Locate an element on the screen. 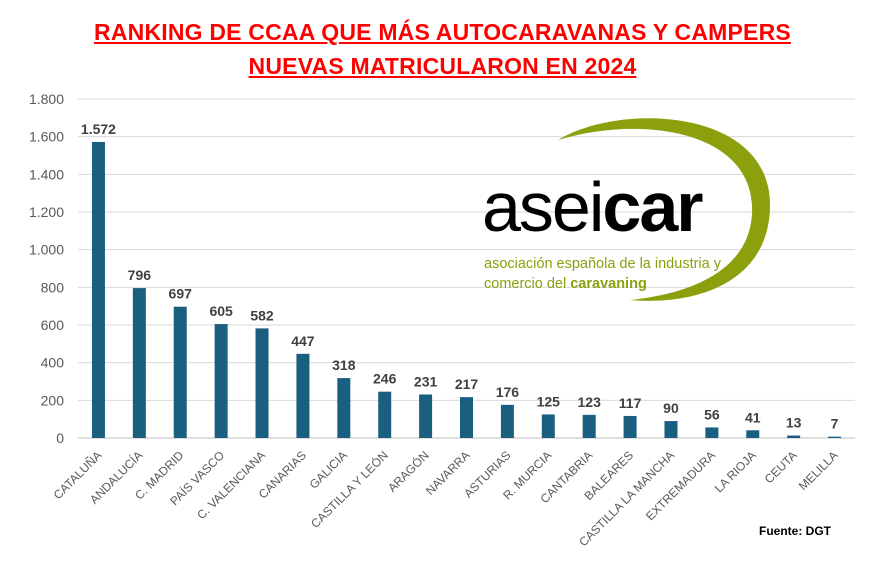 Image resolution: width=885 pixels, height=588 pixels. y-tick-label: 1.000 is located at coordinates (46, 250).